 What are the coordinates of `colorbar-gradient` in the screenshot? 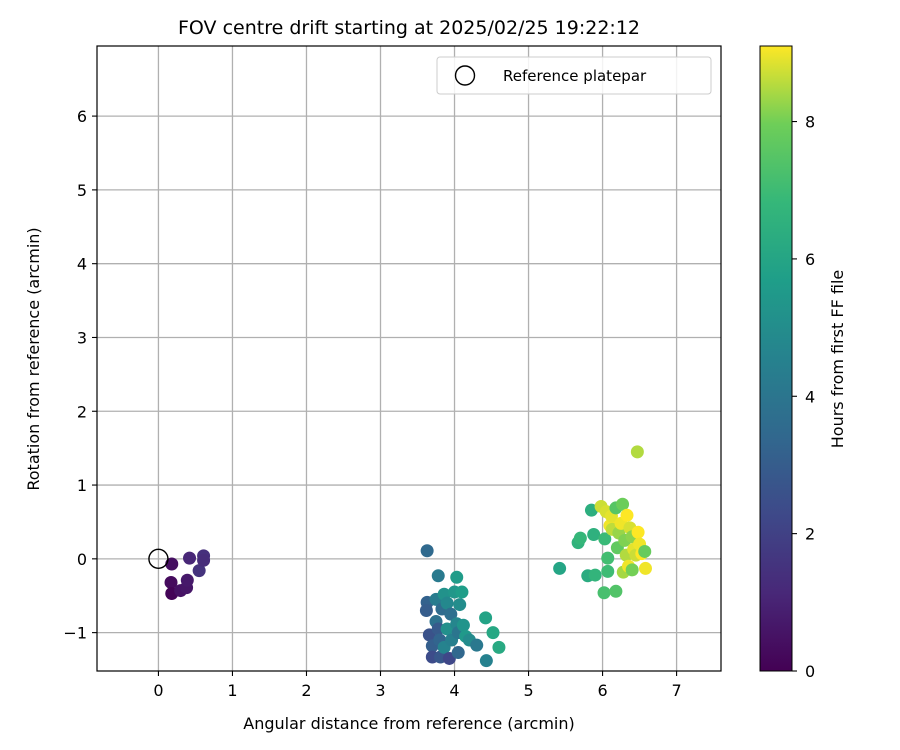 It's located at (776, 358).